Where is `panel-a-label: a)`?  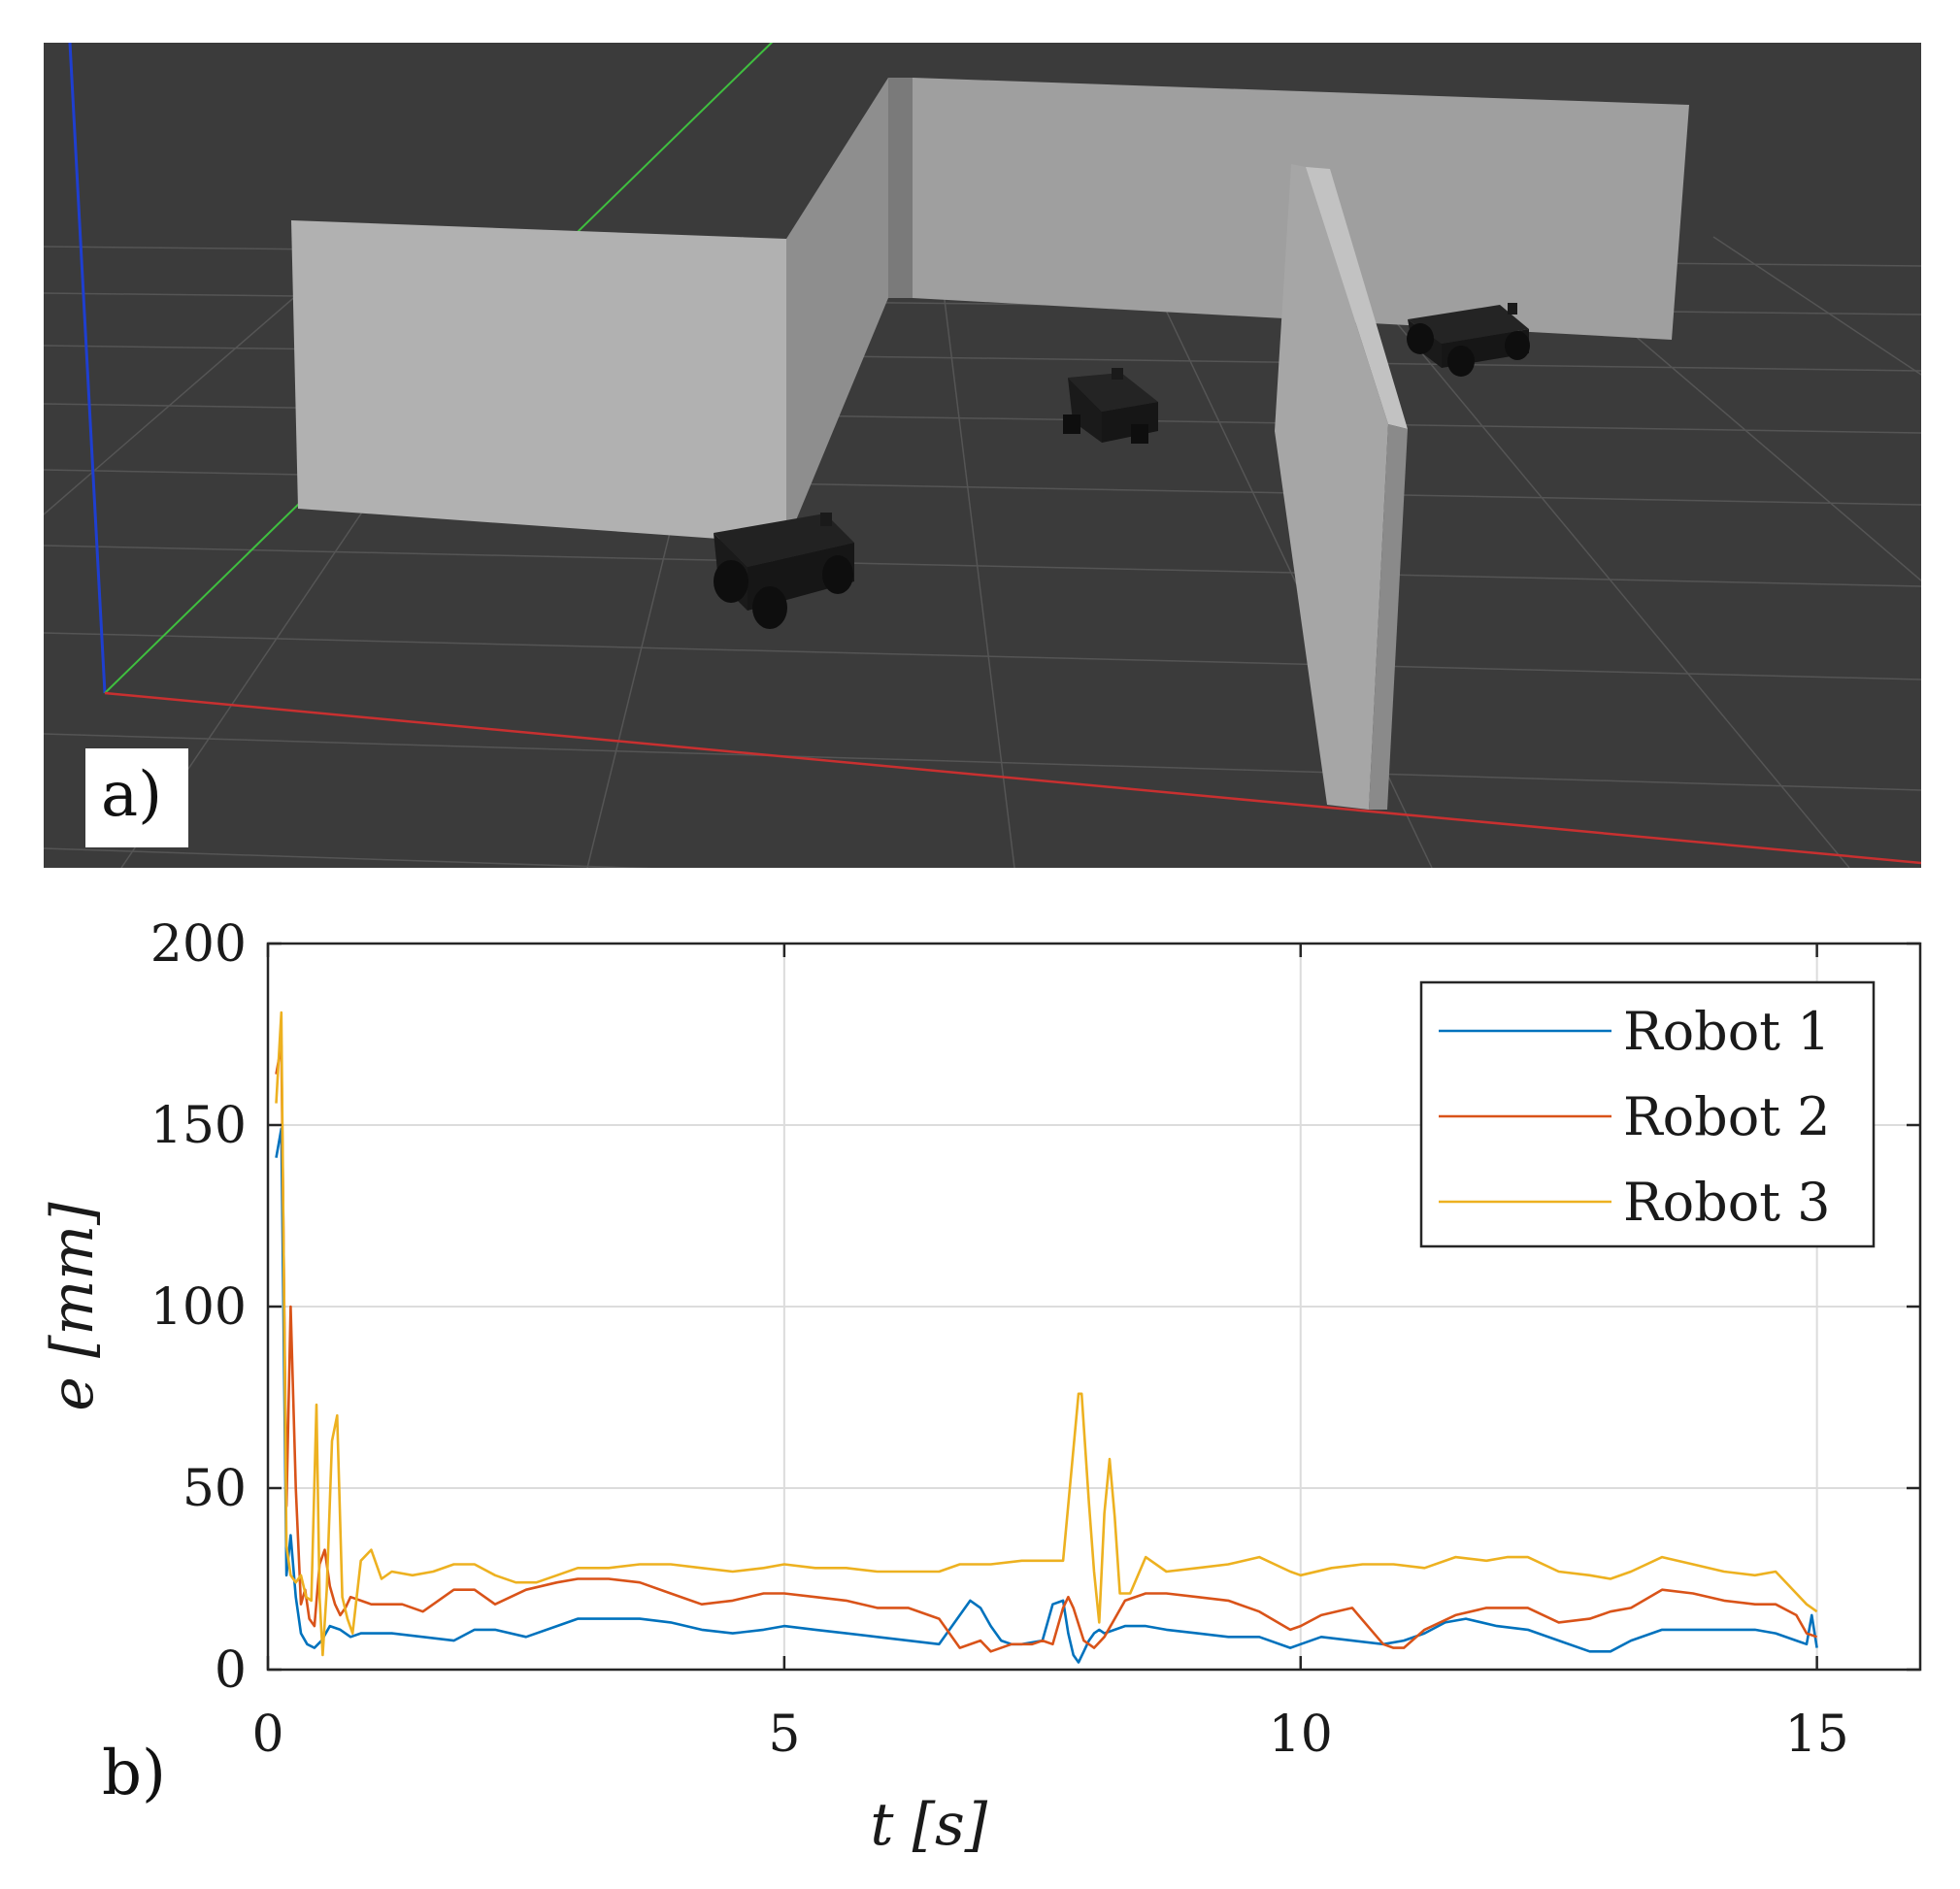
panel-a-label: a) is located at coordinates (132, 795).